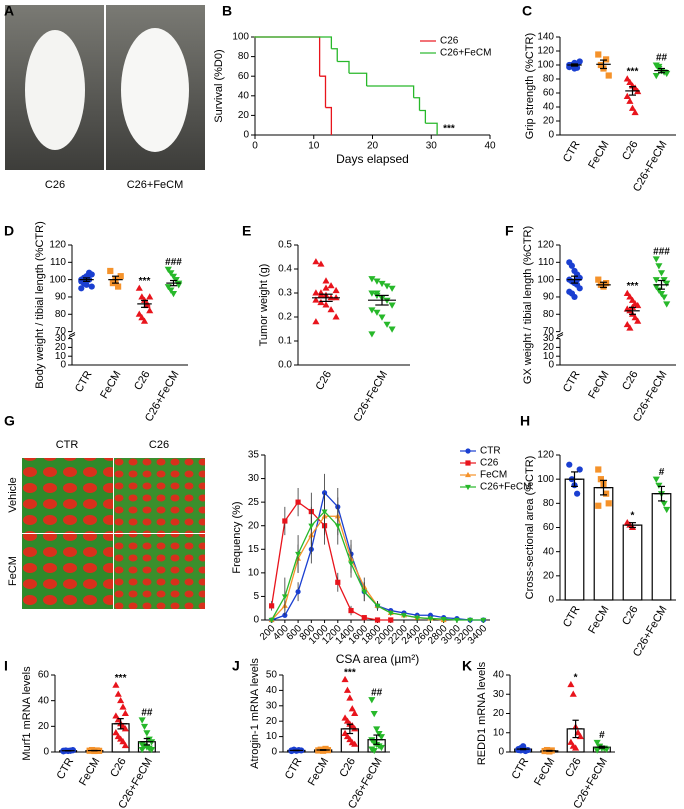  I want to click on significance-label: ###, so click(173, 262).